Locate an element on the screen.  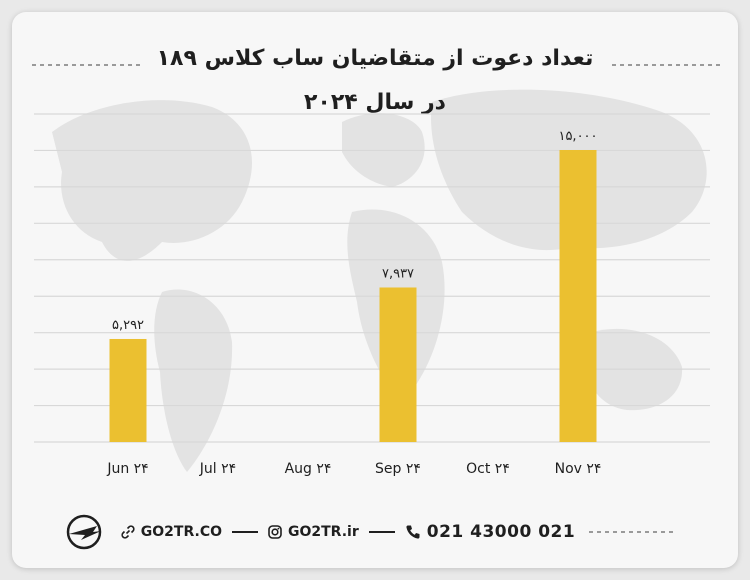
title-dash-right is located at coordinates (667, 65).